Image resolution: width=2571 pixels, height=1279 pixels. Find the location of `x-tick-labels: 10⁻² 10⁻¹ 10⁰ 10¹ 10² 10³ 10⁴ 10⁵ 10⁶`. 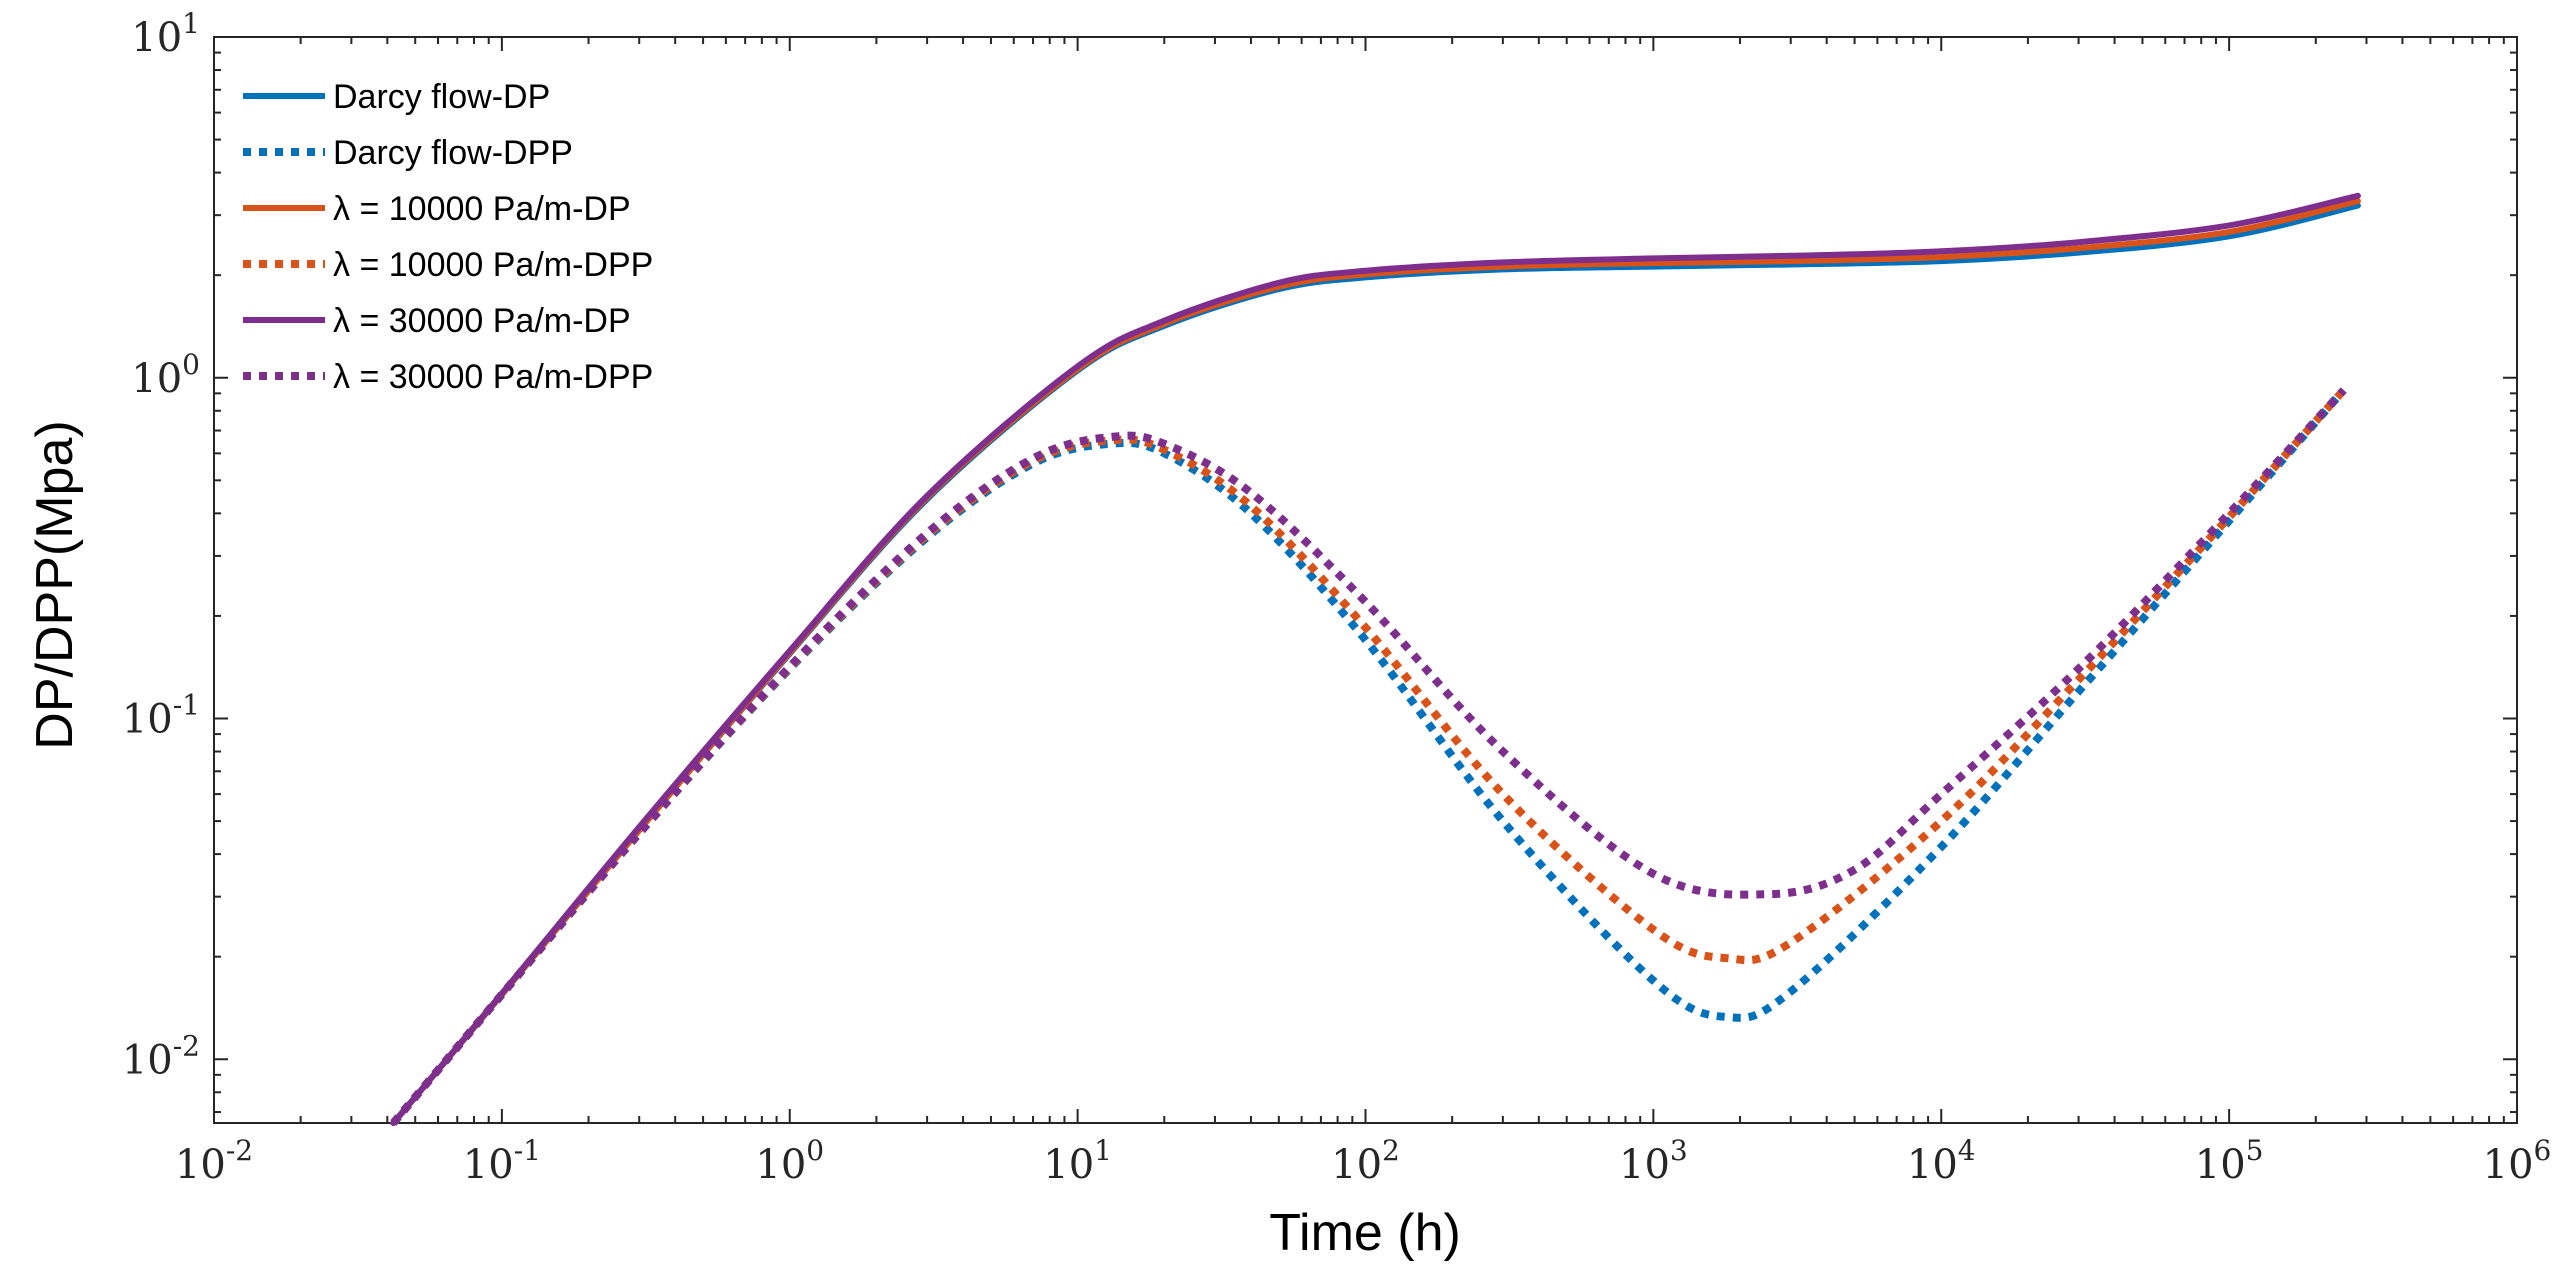

x-tick-labels: 10⁻² 10⁻¹ 10⁰ 10¹ 10² 10³ 10⁴ 10⁵ 10⁶ is located at coordinates (1363, 1161).